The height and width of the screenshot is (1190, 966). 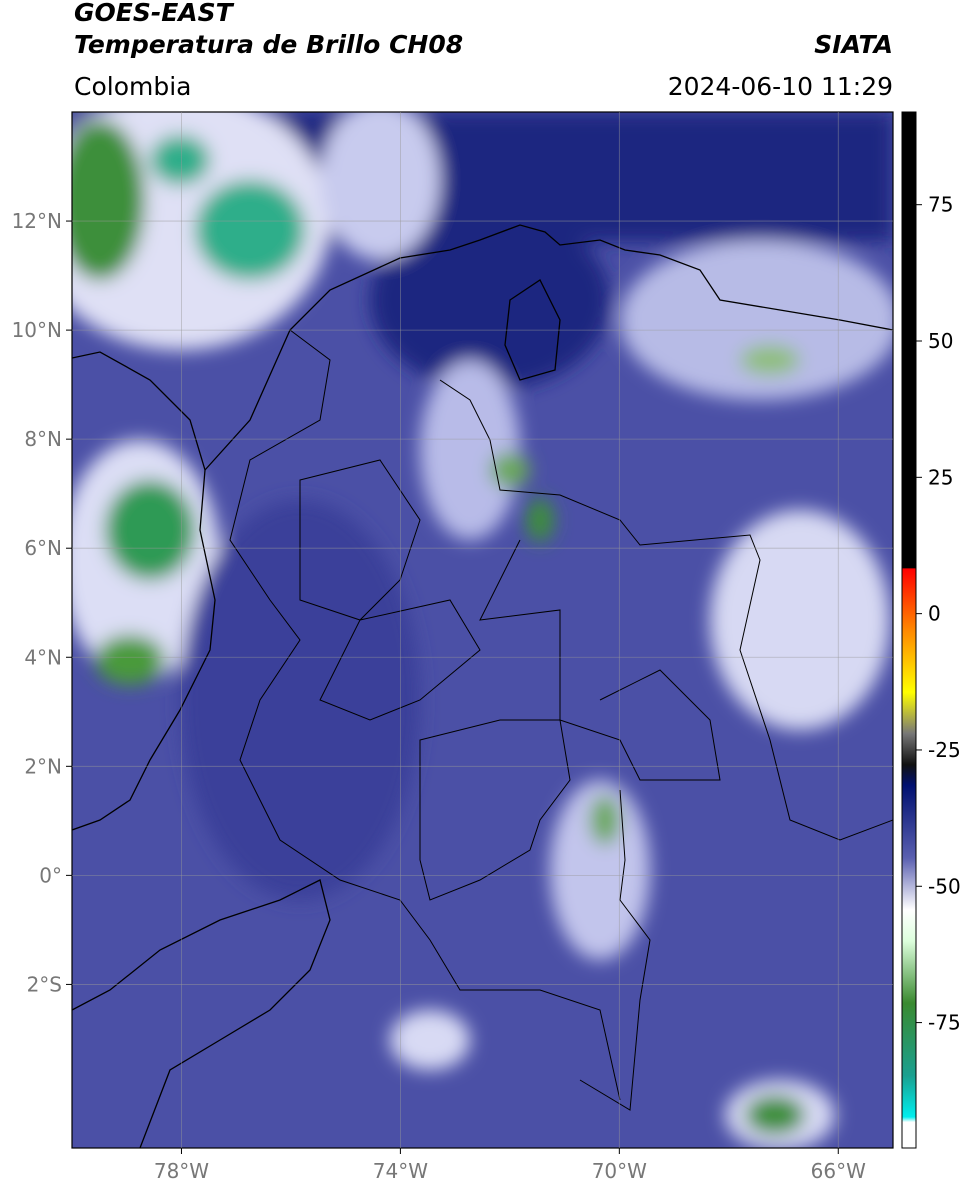 I want to click on colorbar-tick-label: -50, so click(x=944, y=886).